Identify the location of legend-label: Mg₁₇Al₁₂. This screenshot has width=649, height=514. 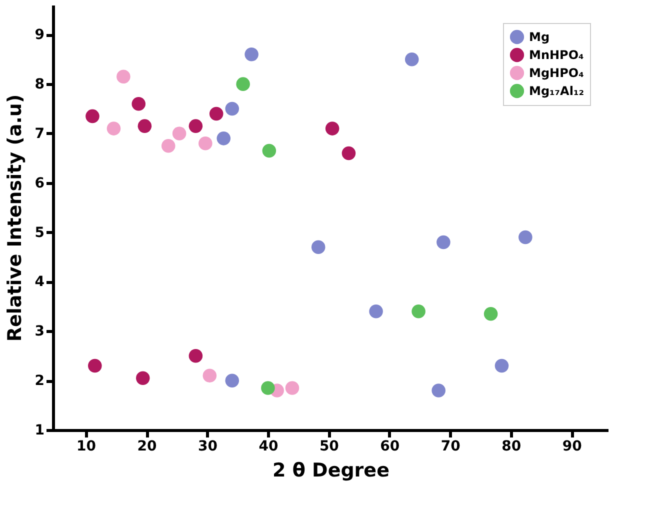
(556, 91).